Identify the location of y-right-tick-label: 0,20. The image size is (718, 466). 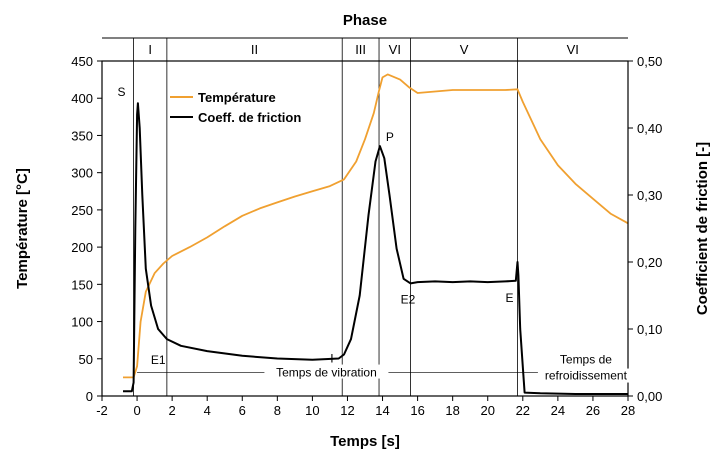
(649, 262).